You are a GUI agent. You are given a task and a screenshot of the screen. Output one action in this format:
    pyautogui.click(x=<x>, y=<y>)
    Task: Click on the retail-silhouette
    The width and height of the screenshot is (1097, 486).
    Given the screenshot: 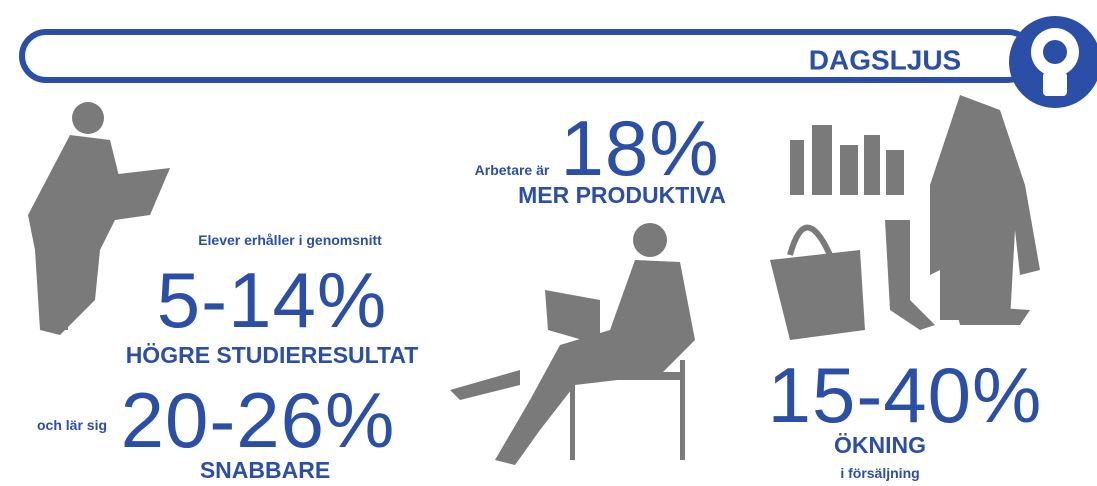 What is the action you would take?
    pyautogui.click(x=905, y=217)
    